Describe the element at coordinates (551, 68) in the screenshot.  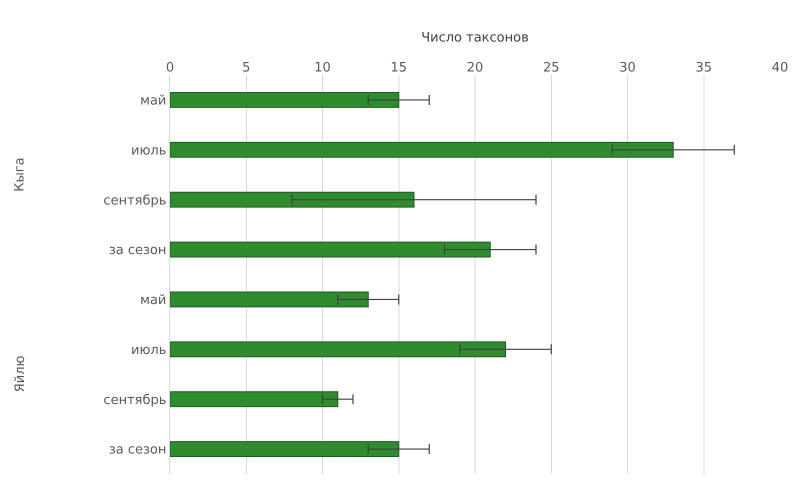
I see `x-tick-label: 25` at that location.